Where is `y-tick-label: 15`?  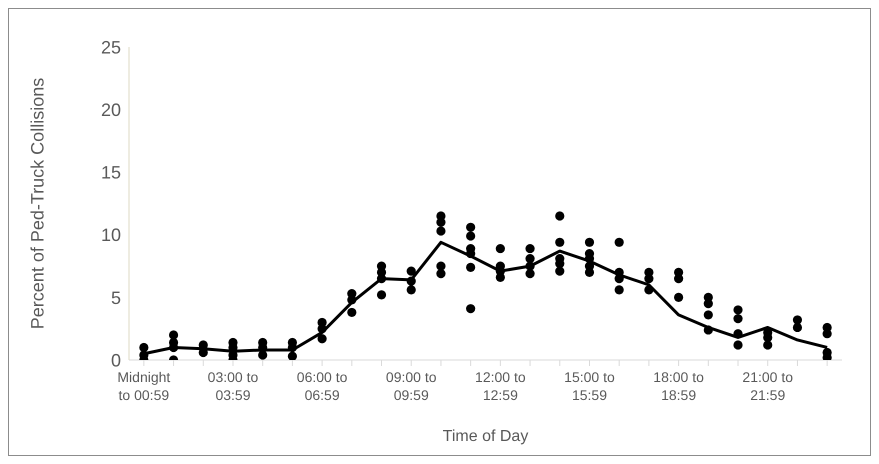
y-tick-label: 15 is located at coordinates (110, 172).